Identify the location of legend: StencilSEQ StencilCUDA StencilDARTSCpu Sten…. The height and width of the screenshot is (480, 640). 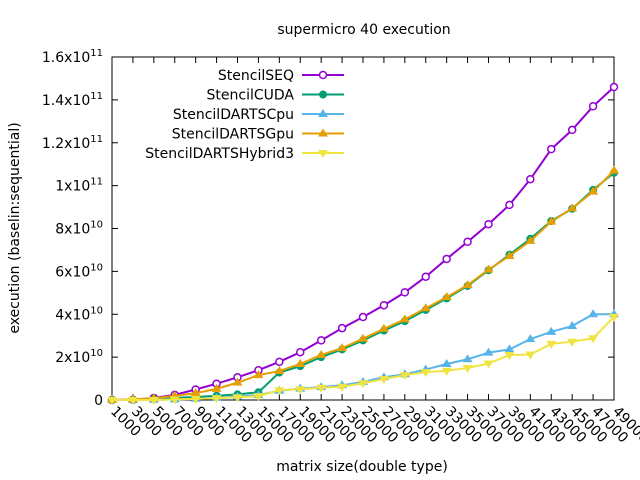
(244, 115).